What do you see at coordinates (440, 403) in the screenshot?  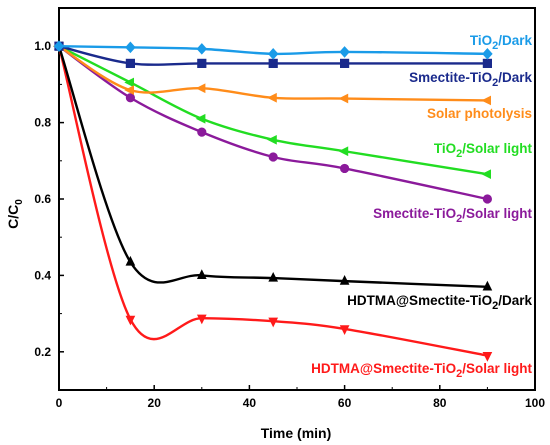 I see `x-tick-label: 80` at bounding box center [440, 403].